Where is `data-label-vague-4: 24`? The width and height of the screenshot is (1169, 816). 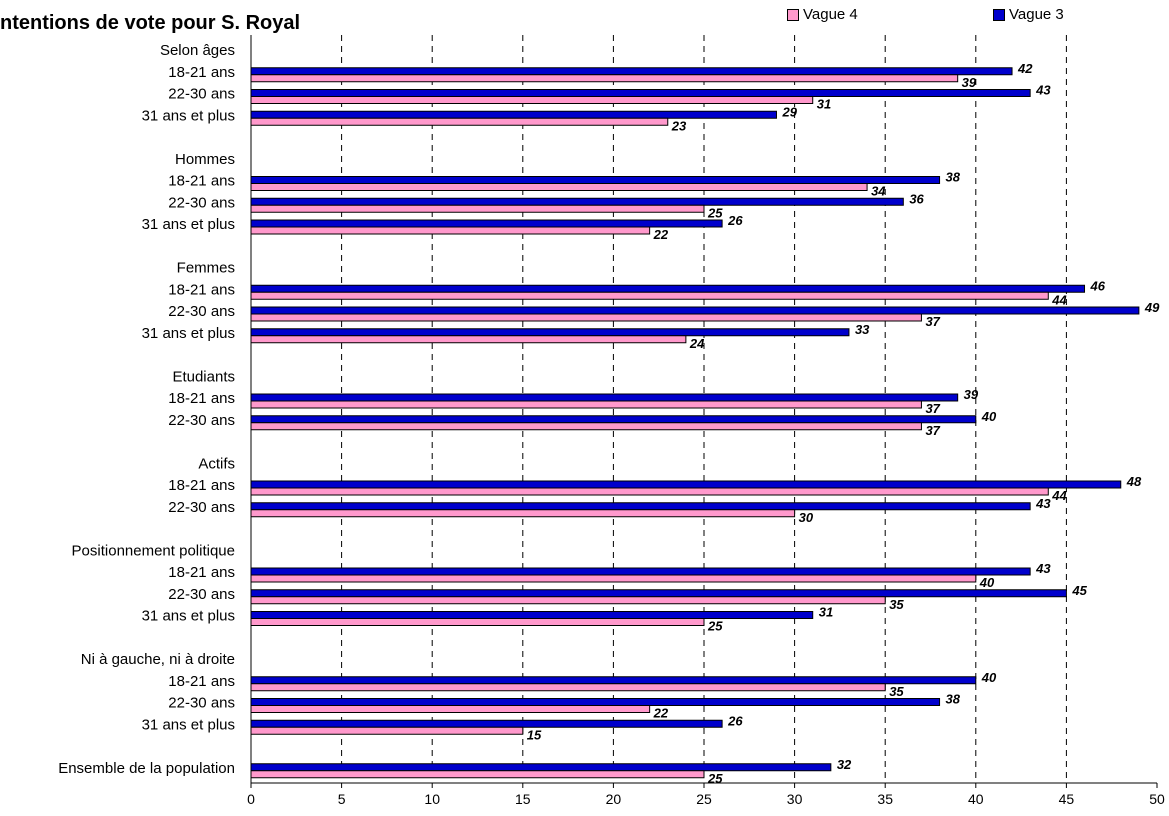 data-label-vague-4: 24 is located at coordinates (697, 343).